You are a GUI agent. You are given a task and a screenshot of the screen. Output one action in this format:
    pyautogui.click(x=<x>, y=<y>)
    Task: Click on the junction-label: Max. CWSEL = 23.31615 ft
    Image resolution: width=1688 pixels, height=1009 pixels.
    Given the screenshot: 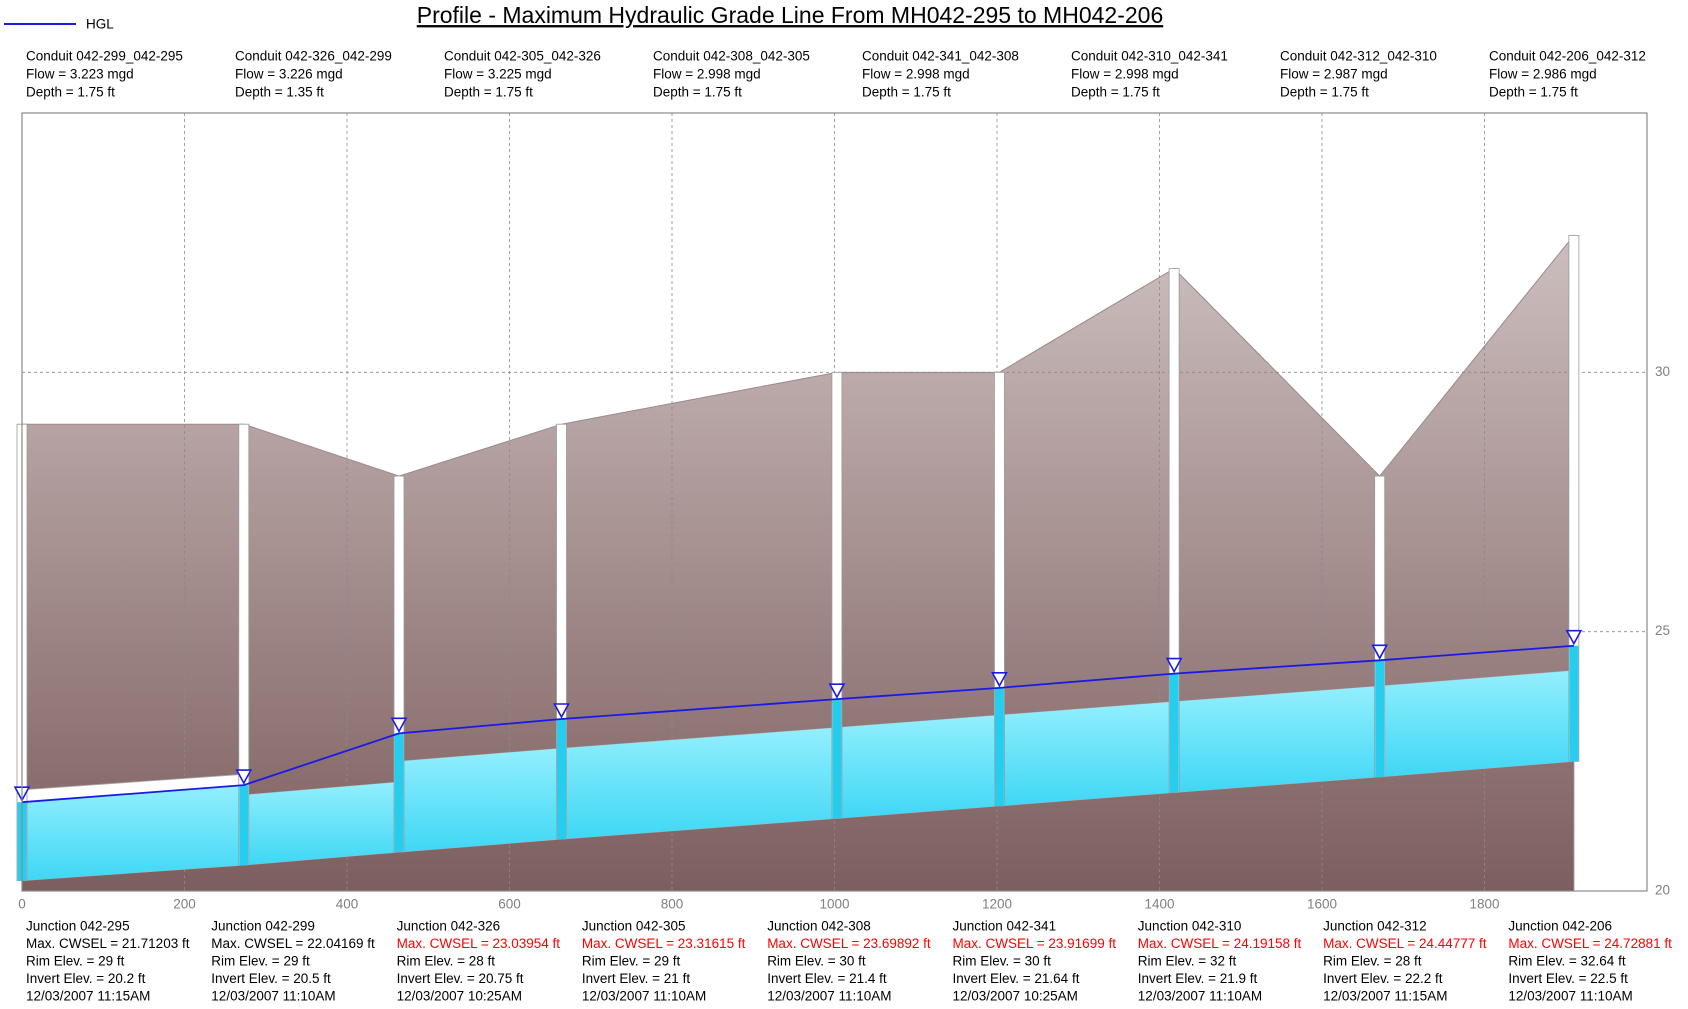 What is the action you would take?
    pyautogui.click(x=664, y=943)
    